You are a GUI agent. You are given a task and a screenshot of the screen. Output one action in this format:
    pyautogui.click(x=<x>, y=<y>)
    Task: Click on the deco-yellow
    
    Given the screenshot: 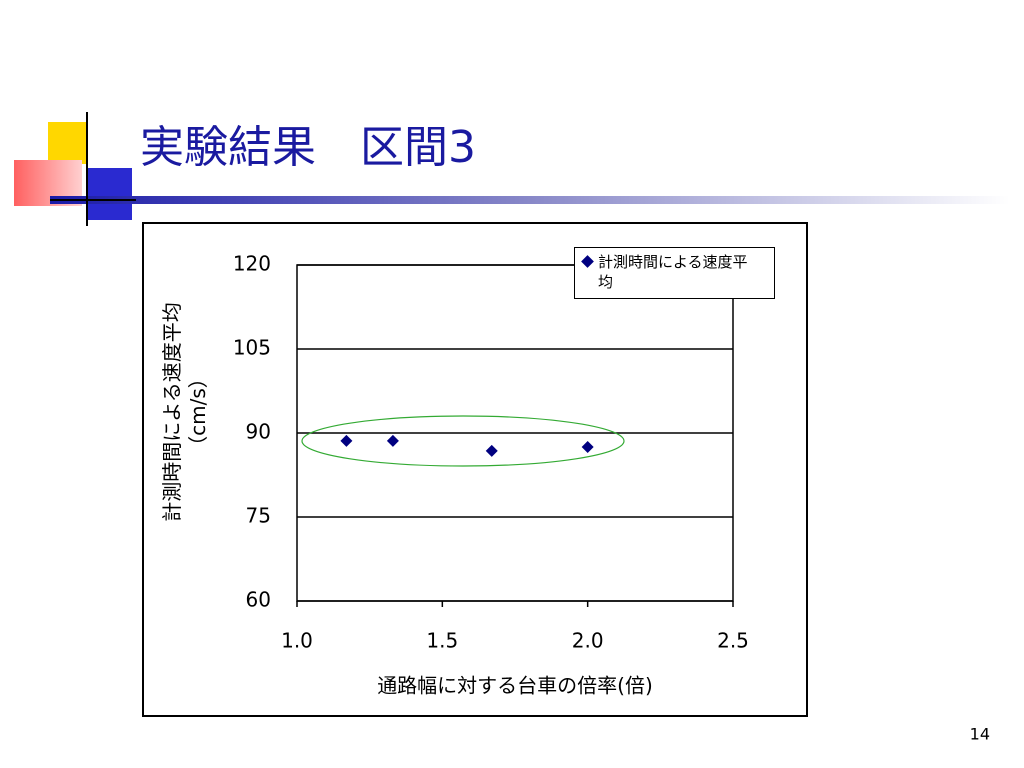 What is the action you would take?
    pyautogui.click(x=68, y=143)
    